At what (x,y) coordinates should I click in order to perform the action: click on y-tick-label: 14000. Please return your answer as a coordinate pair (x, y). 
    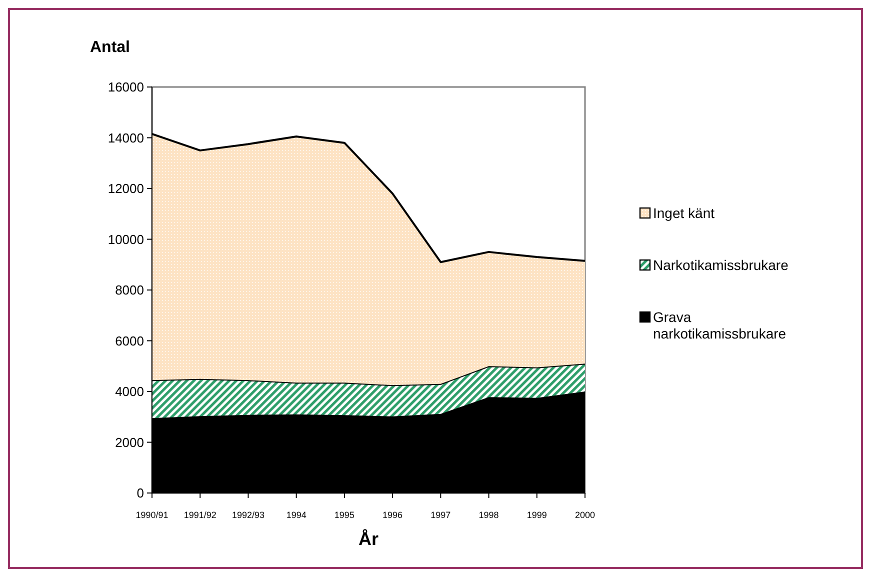
    Looking at the image, I should click on (126, 138).